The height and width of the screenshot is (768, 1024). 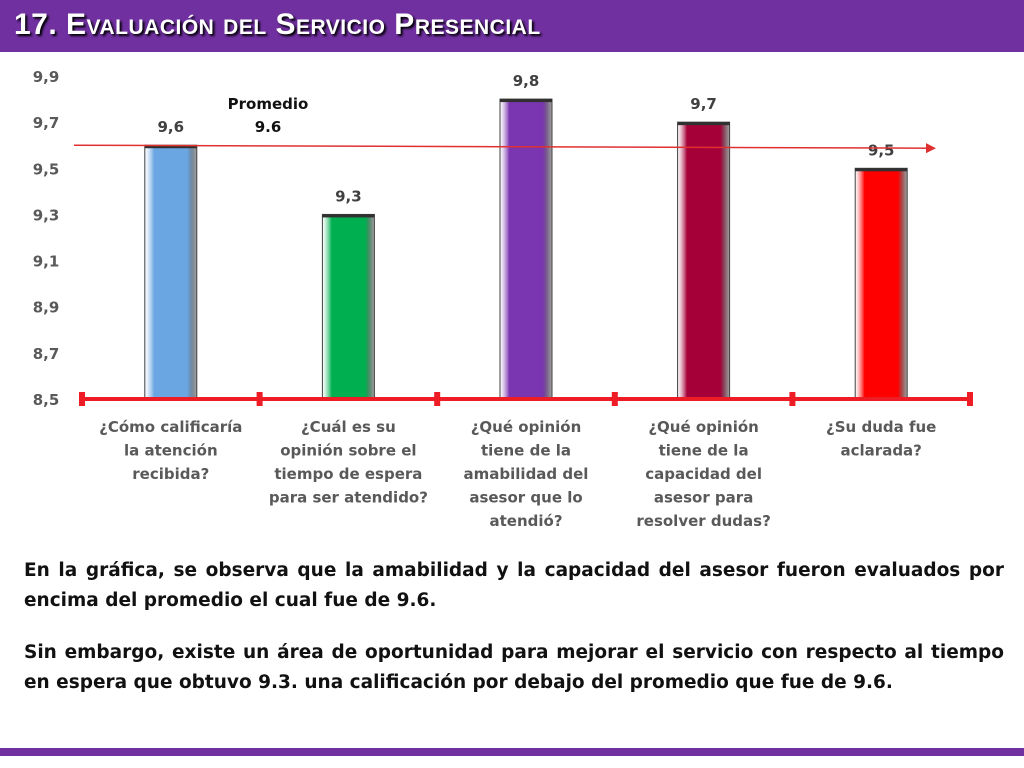 I want to click on data-label: 9,6, so click(x=171, y=127).